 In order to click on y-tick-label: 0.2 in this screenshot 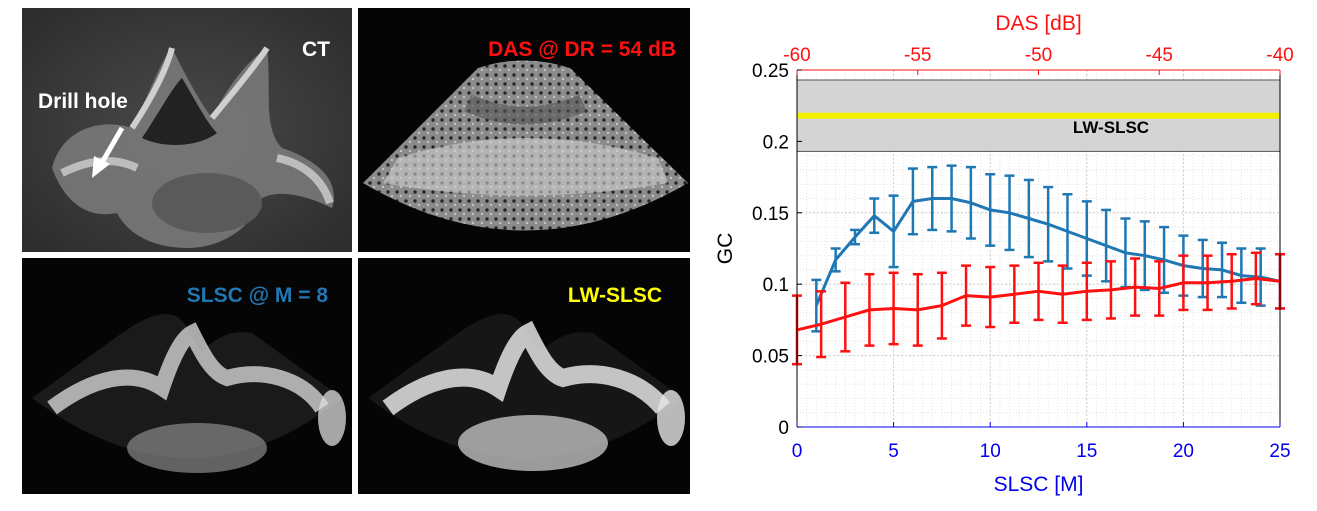, I will do `click(776, 142)`.